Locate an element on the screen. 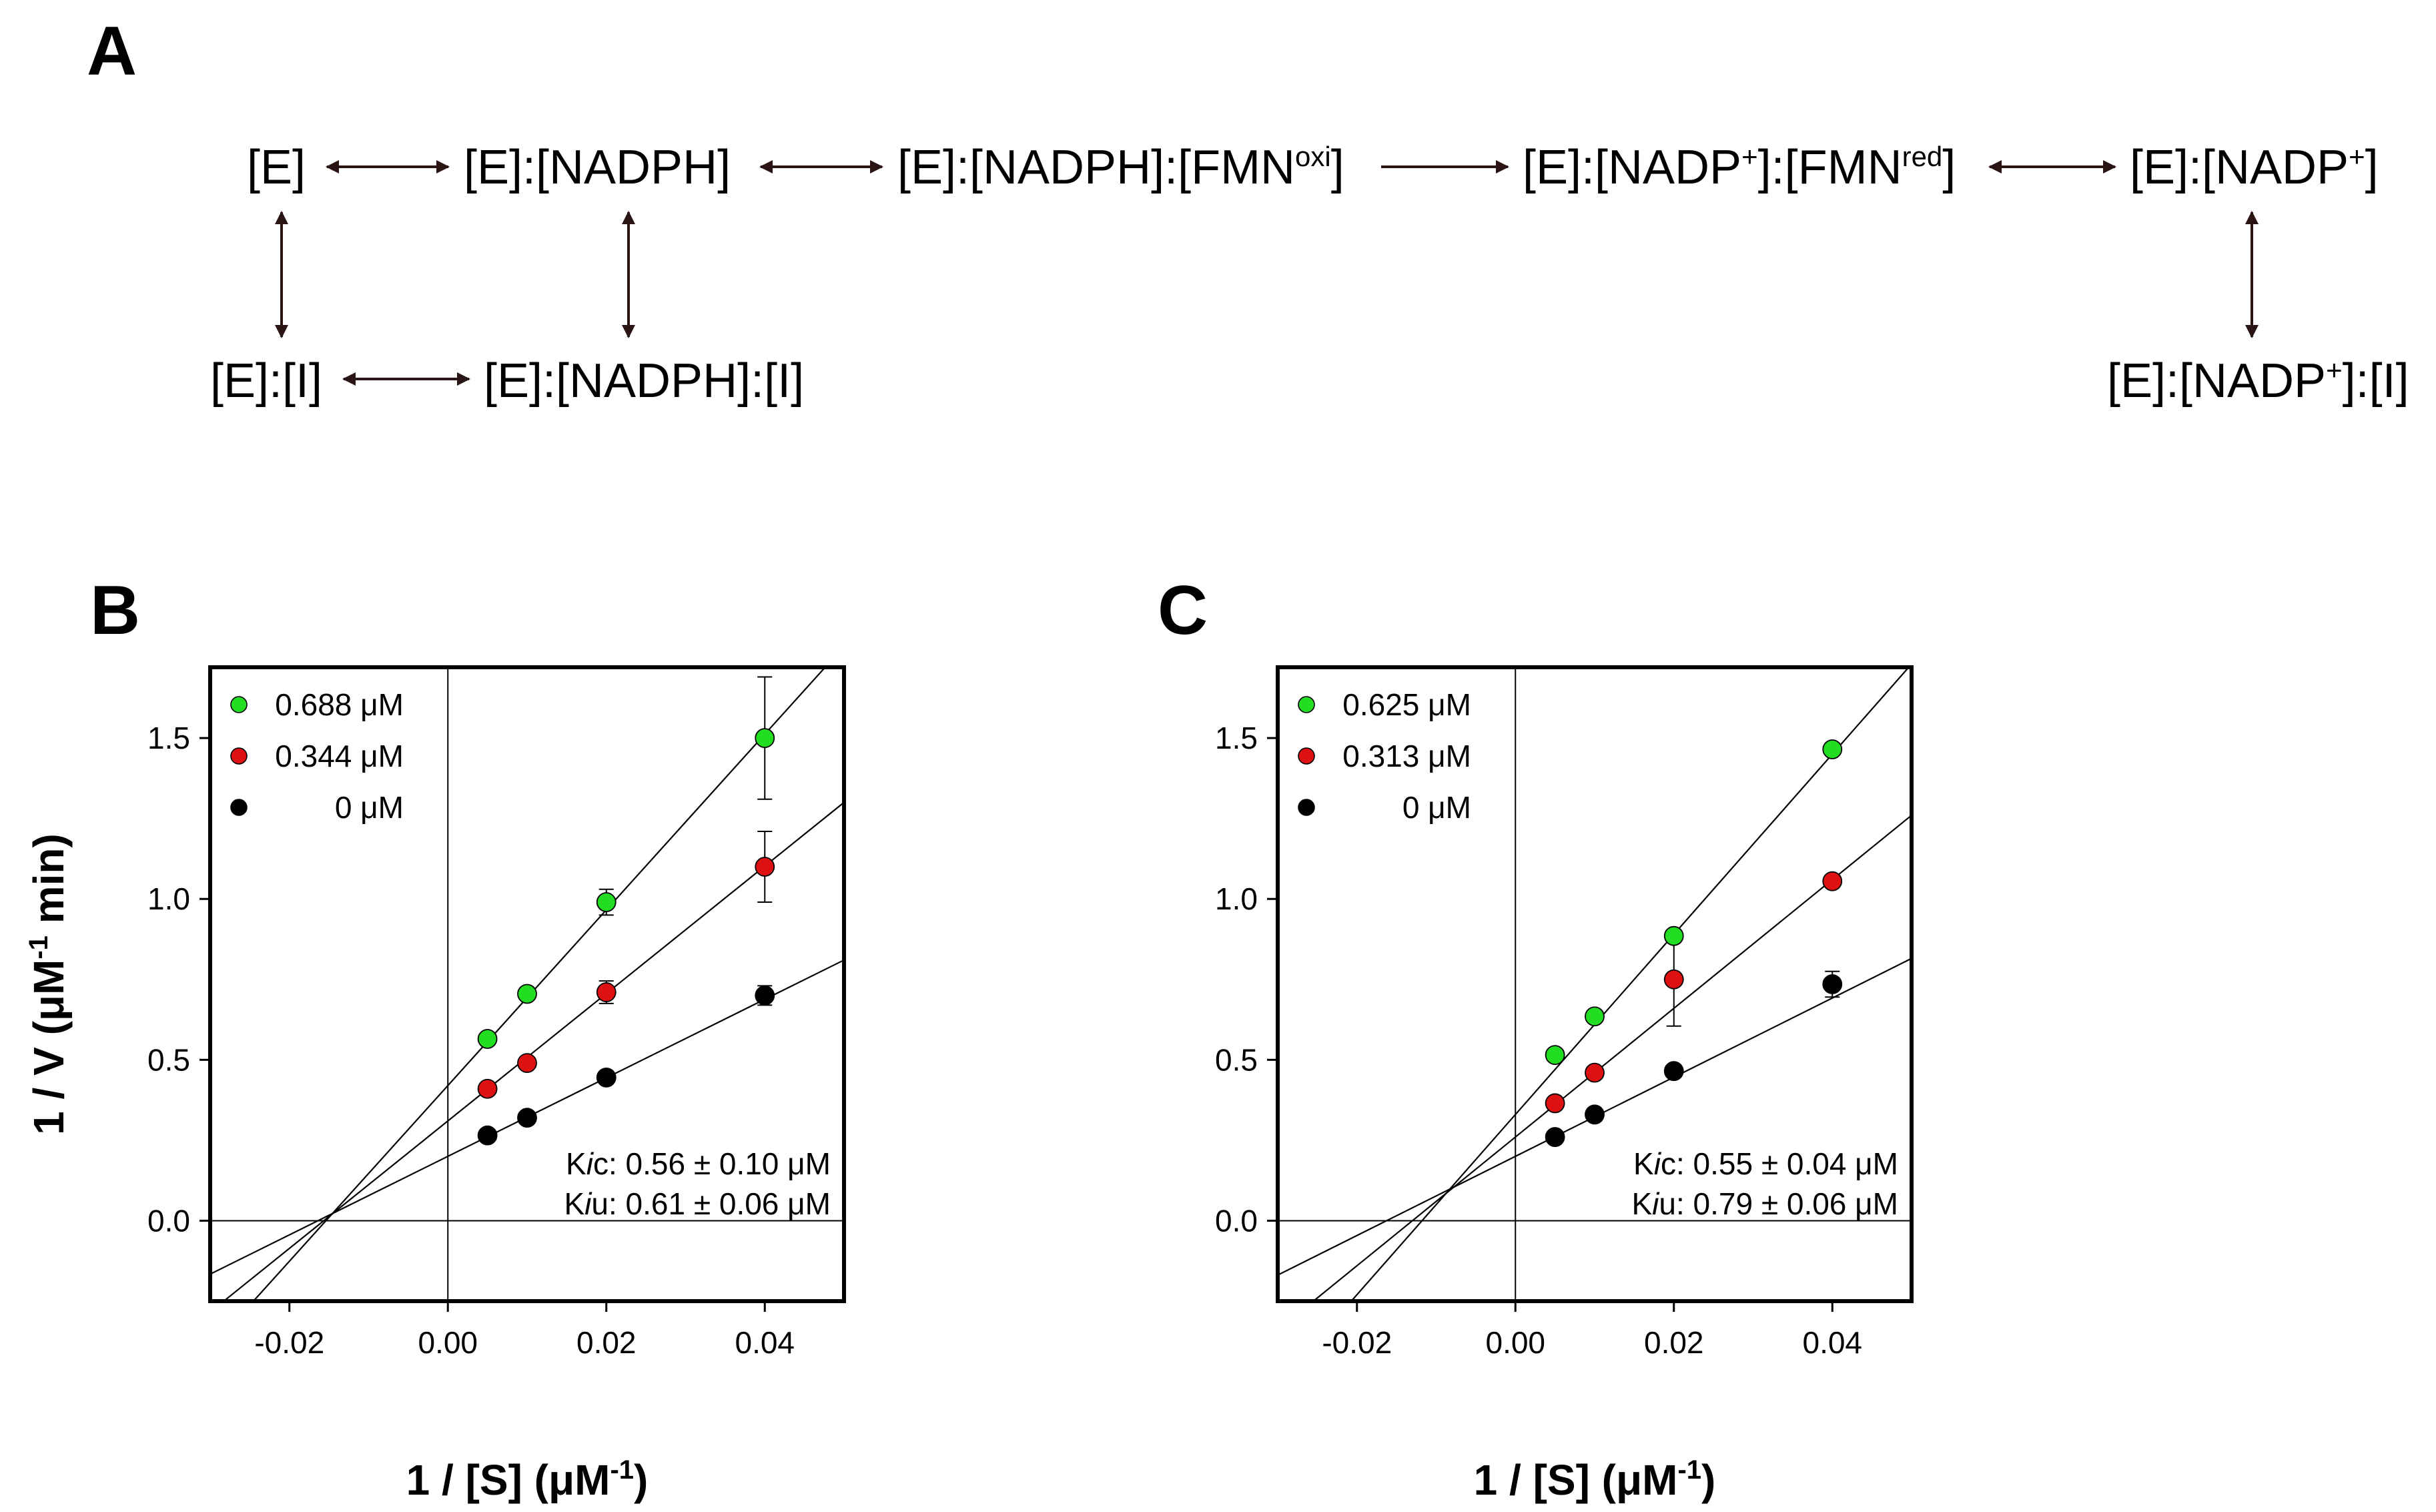 The width and height of the screenshot is (2436, 1512). panel-c-letter: C is located at coordinates (1183, 610).